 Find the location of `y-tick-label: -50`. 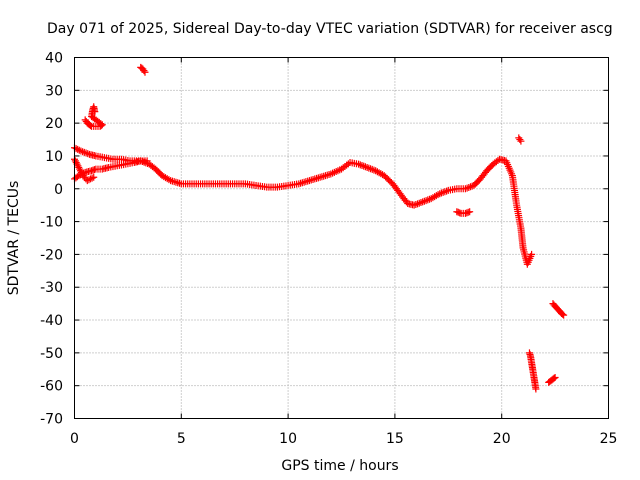

y-tick-label: -50 is located at coordinates (51, 354).